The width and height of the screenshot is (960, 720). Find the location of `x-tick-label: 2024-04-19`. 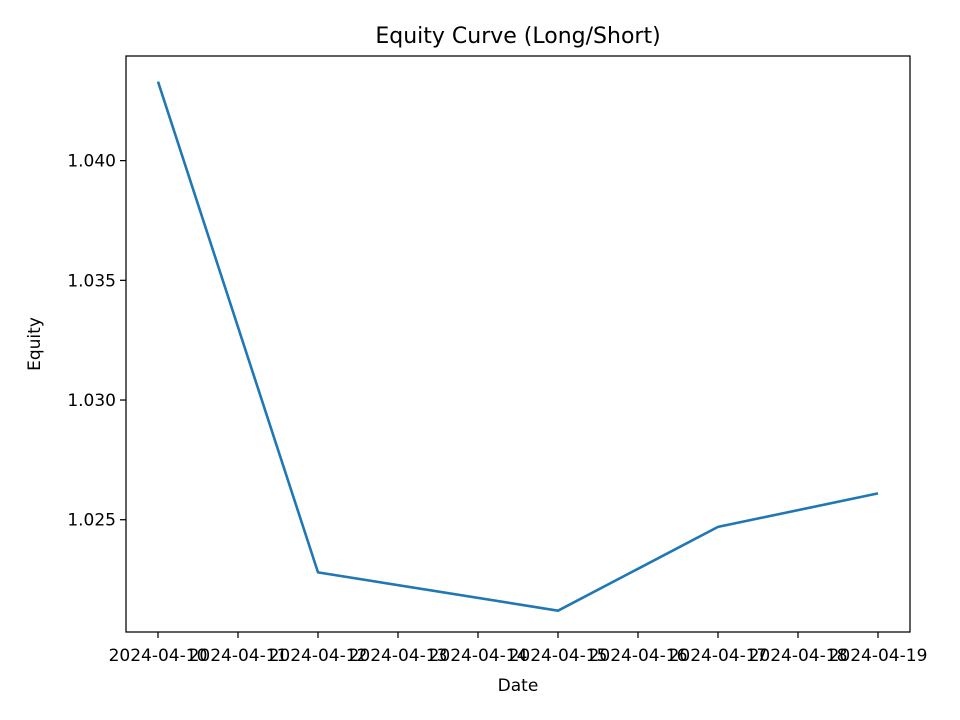

x-tick-label: 2024-04-19 is located at coordinates (878, 656).